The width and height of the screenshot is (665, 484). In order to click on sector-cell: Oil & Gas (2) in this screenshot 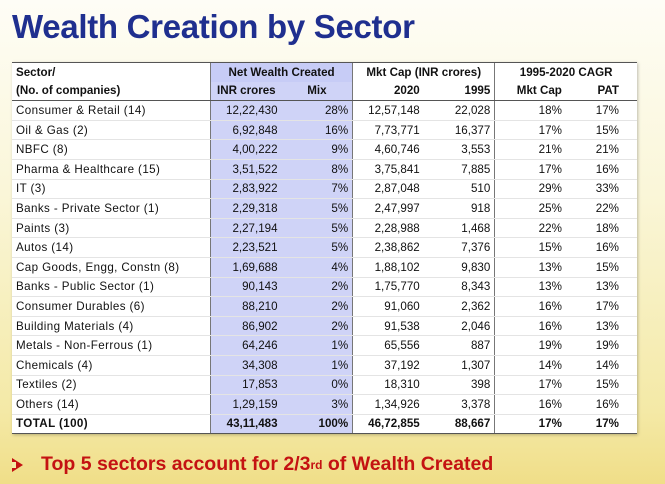, I will do `click(111, 130)`.